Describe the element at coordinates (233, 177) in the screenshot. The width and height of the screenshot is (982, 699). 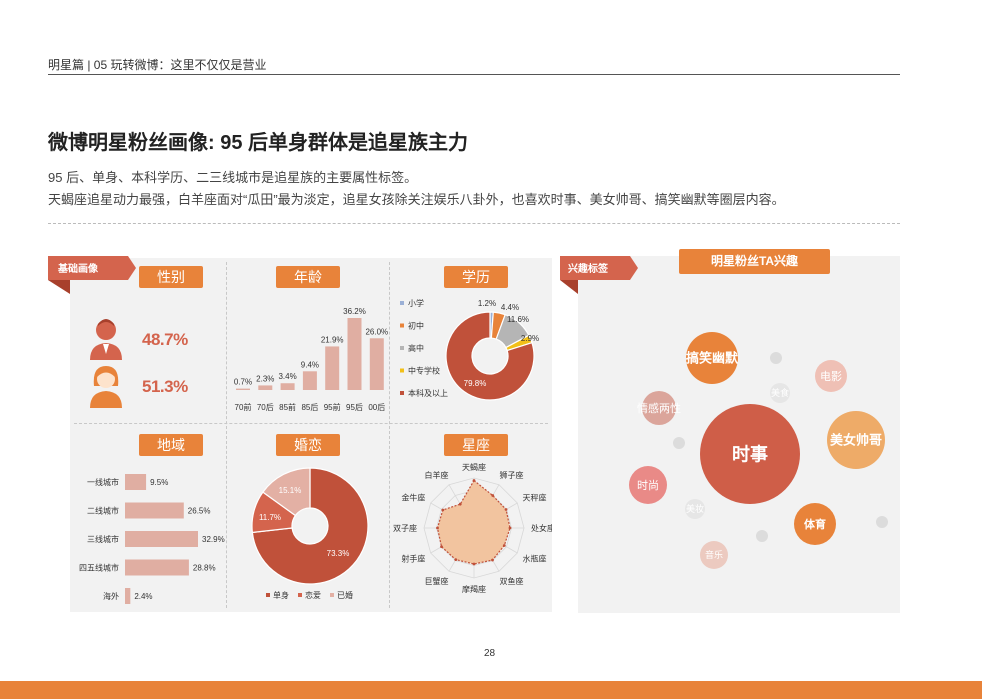
I see `subtitle-line-1: 95 后、单身、本科学历、二三线城市是追星族的主要属性标签。` at that location.